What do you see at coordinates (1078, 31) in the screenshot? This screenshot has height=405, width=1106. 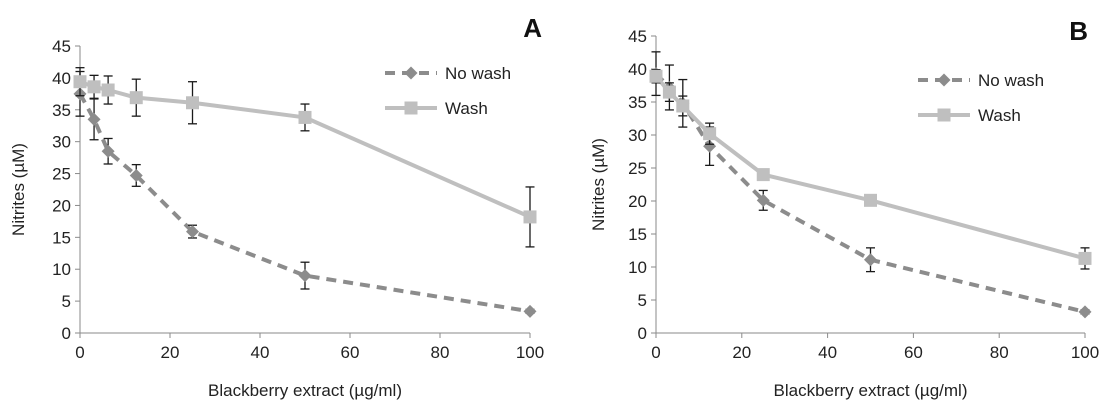 I see `panel-label: B` at bounding box center [1078, 31].